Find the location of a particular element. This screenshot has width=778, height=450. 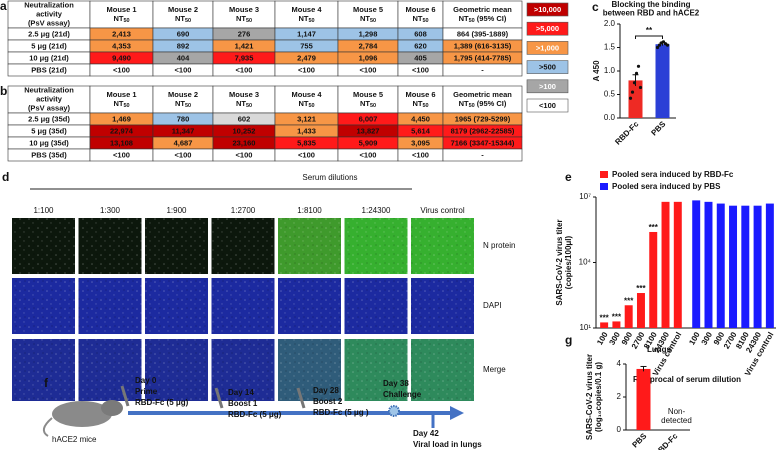

y-tick-label: 4 is located at coordinates (619, 363).